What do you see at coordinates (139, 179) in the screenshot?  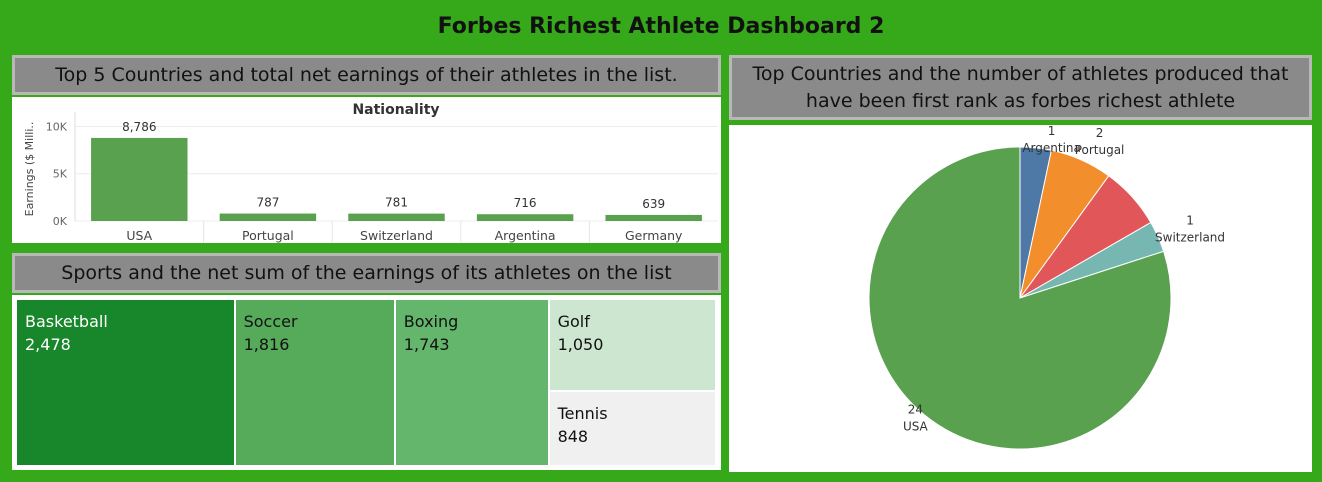 I see `bar-usa` at bounding box center [139, 179].